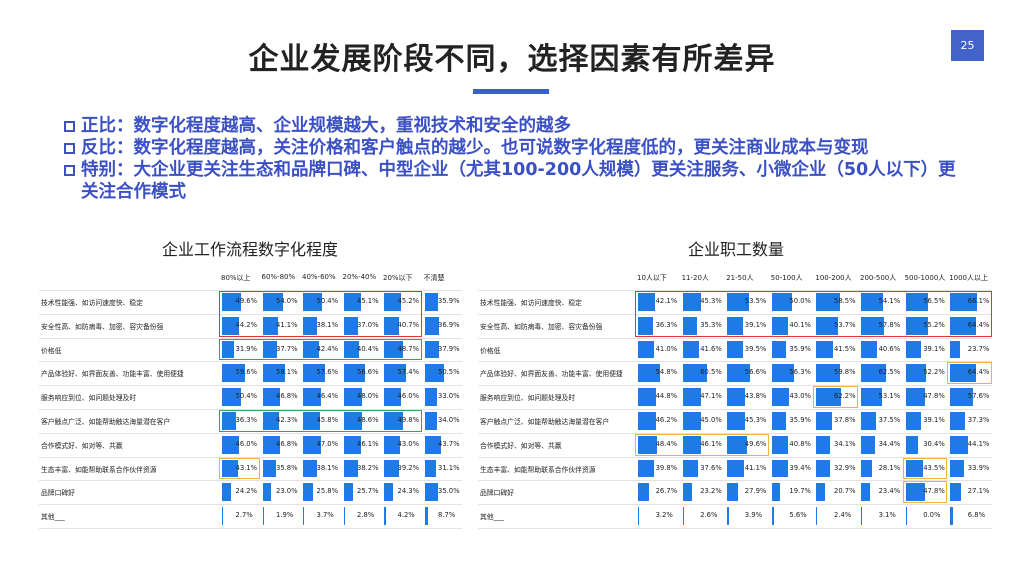 This screenshot has width=1024, height=576. I want to click on value-label: 58.1%, so click(287, 372).